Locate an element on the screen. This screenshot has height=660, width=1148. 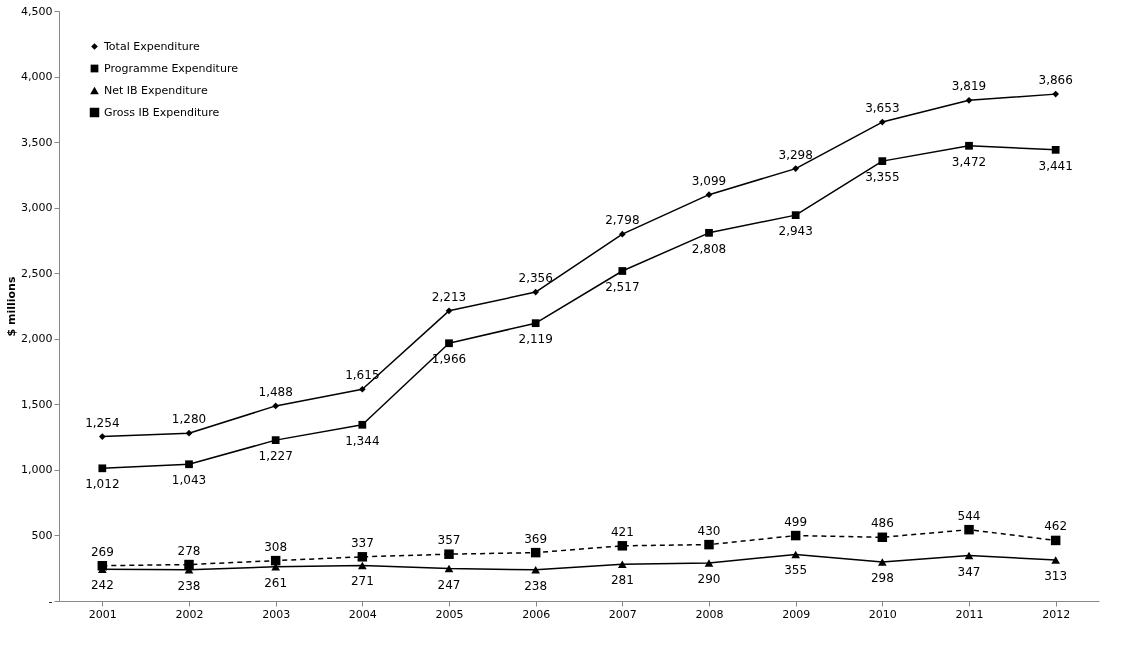
data-label: 308 is located at coordinates (276, 546).